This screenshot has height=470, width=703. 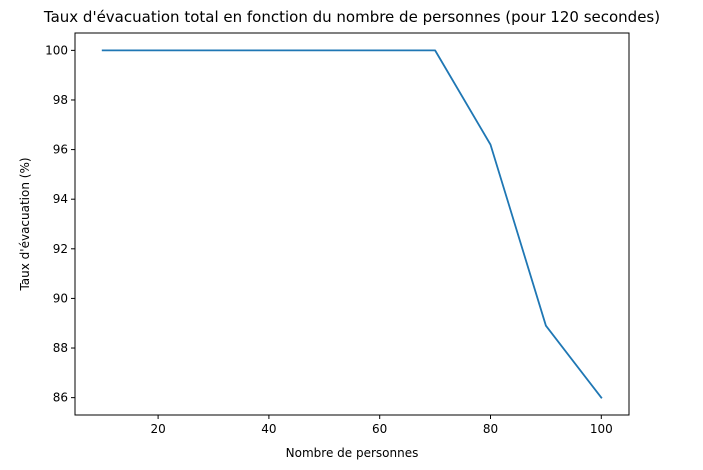 I want to click on x-axis-ticks: 20 40 60 80 100, so click(x=381, y=425).